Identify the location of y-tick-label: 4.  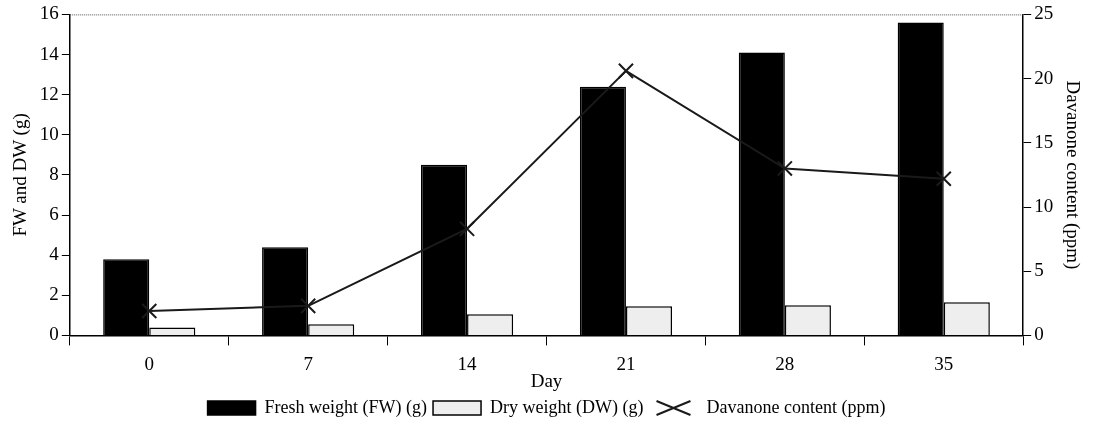
(54, 254).